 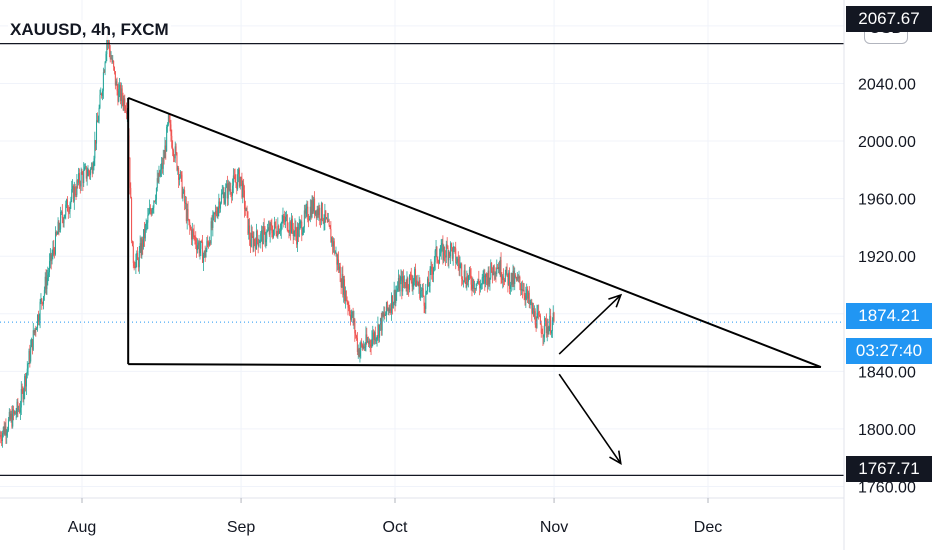 What do you see at coordinates (590, 324) in the screenshot?
I see `arrow-shaft` at bounding box center [590, 324].